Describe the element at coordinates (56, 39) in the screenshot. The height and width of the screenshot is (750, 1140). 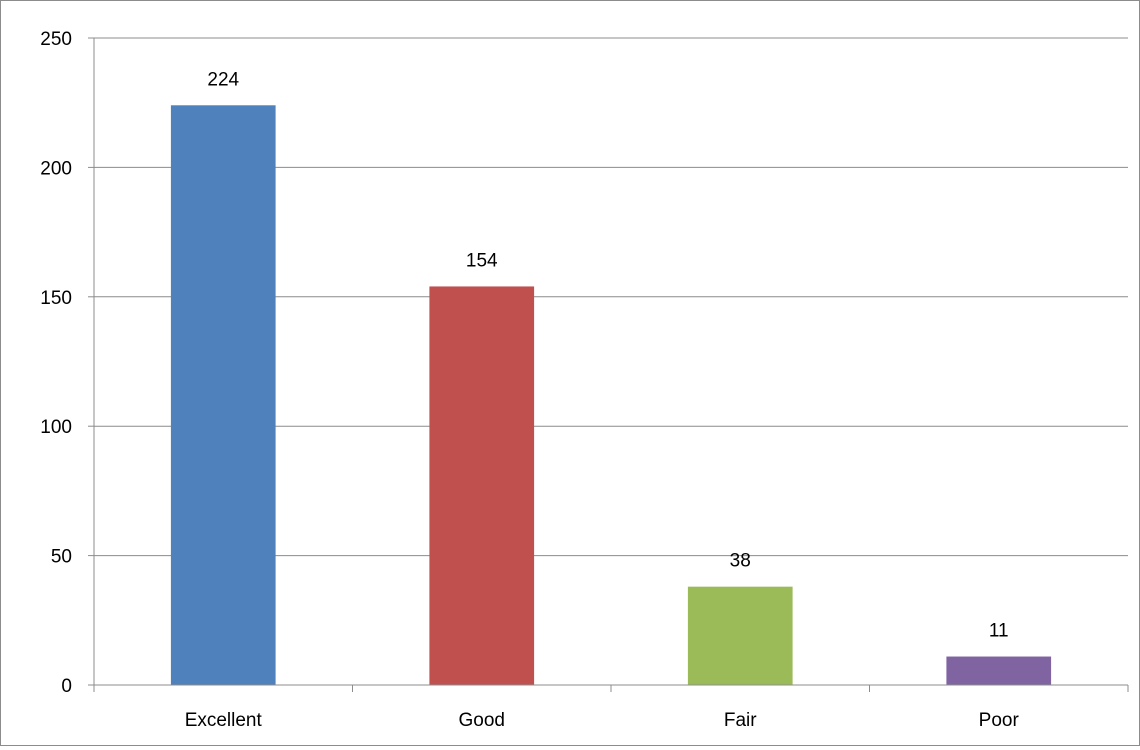
I see `y-tick-label: 250` at that location.